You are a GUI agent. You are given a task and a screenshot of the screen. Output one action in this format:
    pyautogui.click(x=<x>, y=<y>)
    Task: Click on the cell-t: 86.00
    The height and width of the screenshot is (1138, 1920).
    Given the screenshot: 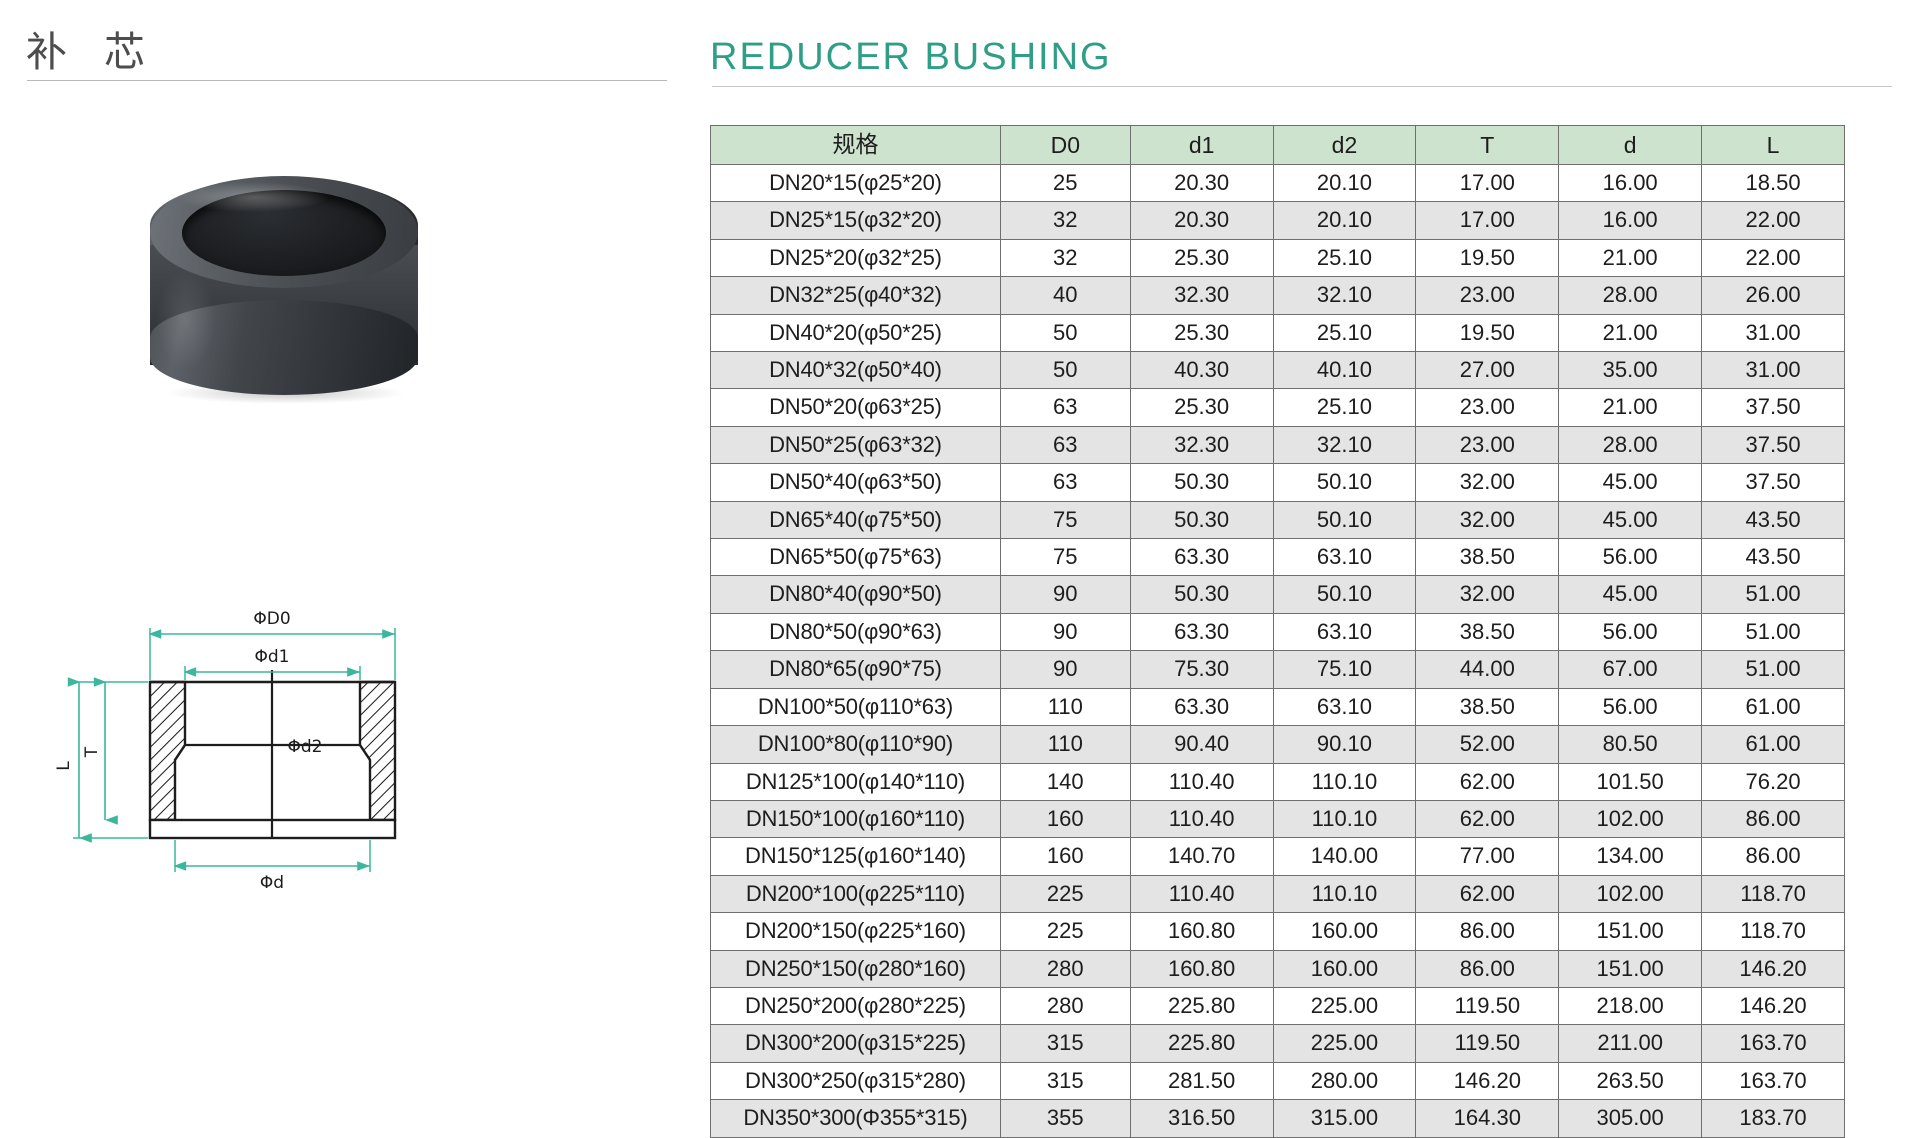 What is the action you would take?
    pyautogui.click(x=1487, y=931)
    